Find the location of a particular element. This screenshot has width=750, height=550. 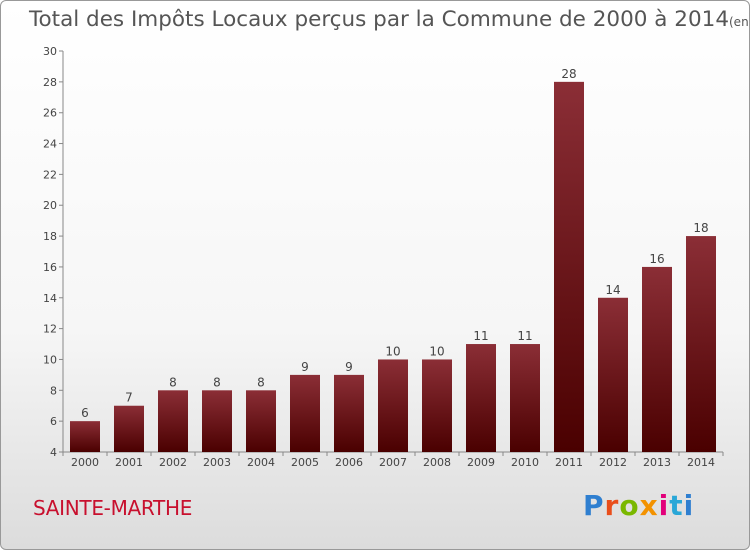

proxiti-logo: Proxiti is located at coordinates (638, 505).